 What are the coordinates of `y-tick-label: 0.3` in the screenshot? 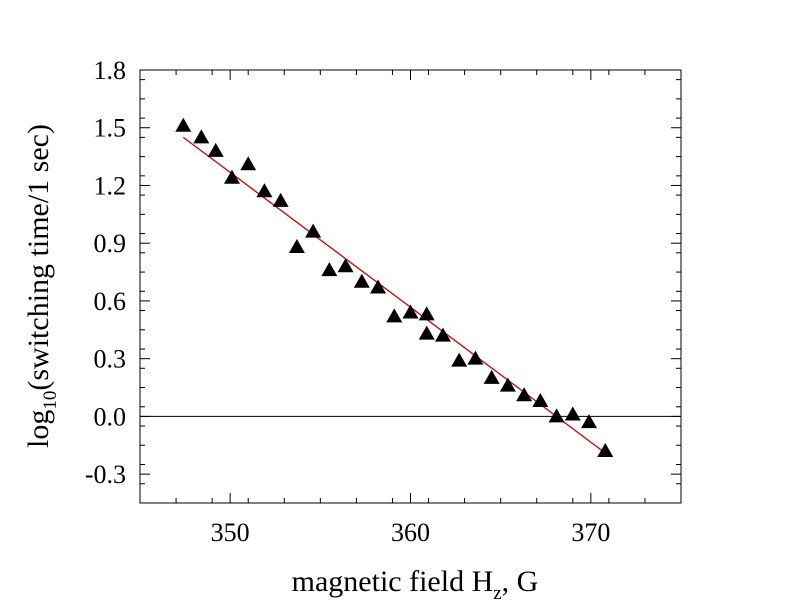 It's located at (110, 359).